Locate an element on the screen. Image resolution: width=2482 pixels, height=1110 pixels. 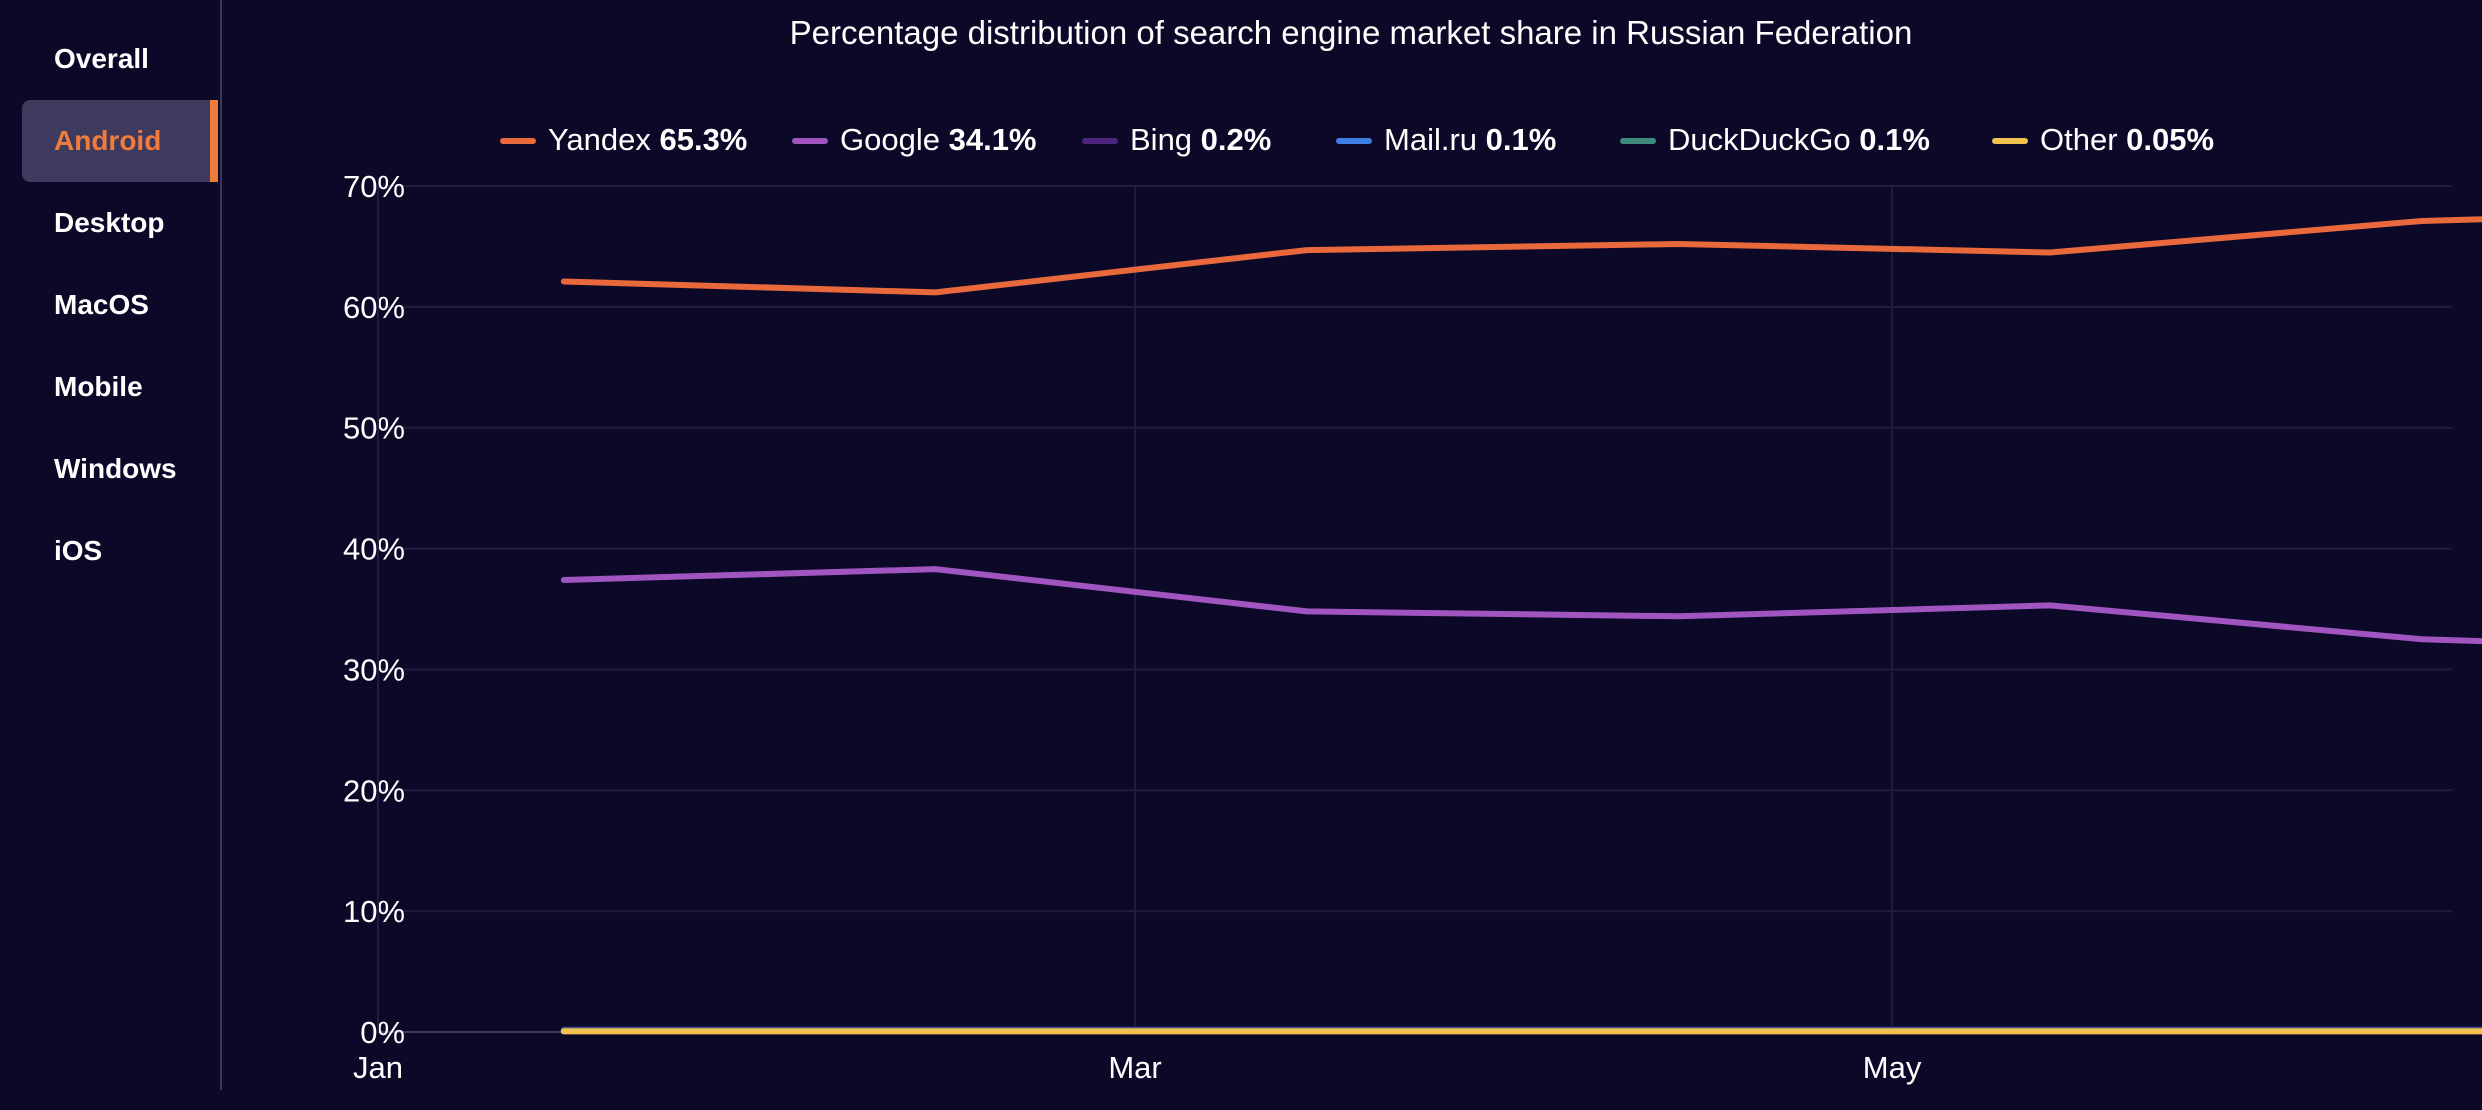
legend-series-name: Bing is located at coordinates (1161, 139).